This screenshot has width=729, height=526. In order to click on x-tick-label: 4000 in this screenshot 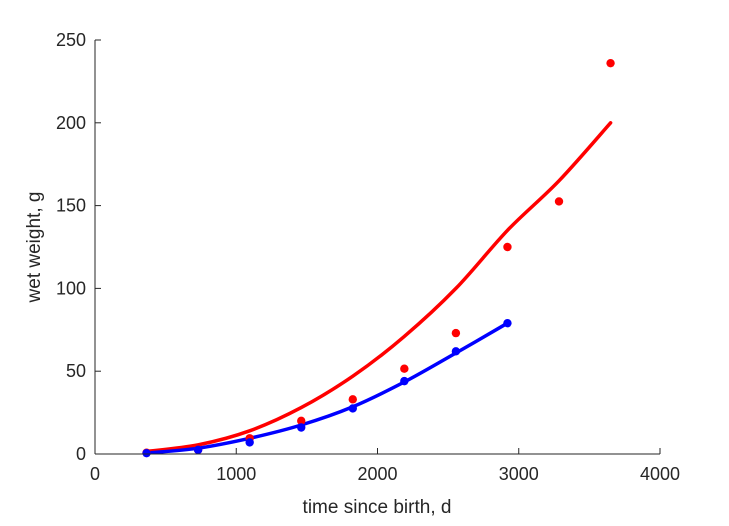, I will do `click(660, 474)`.